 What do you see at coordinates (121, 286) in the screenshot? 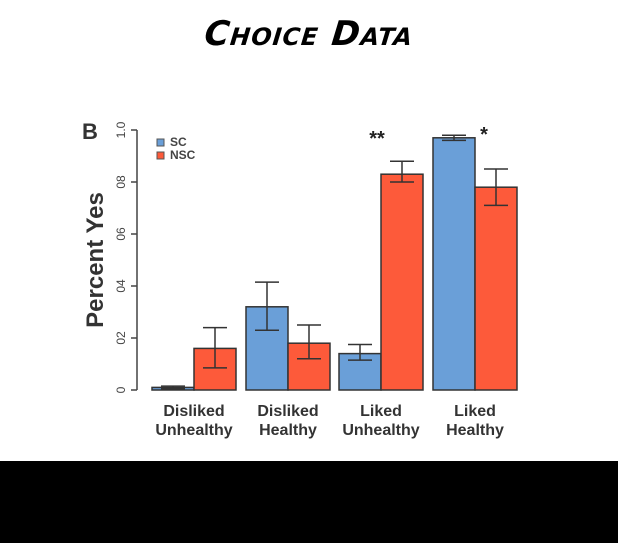
I see `y-tick-label: 04` at bounding box center [121, 286].